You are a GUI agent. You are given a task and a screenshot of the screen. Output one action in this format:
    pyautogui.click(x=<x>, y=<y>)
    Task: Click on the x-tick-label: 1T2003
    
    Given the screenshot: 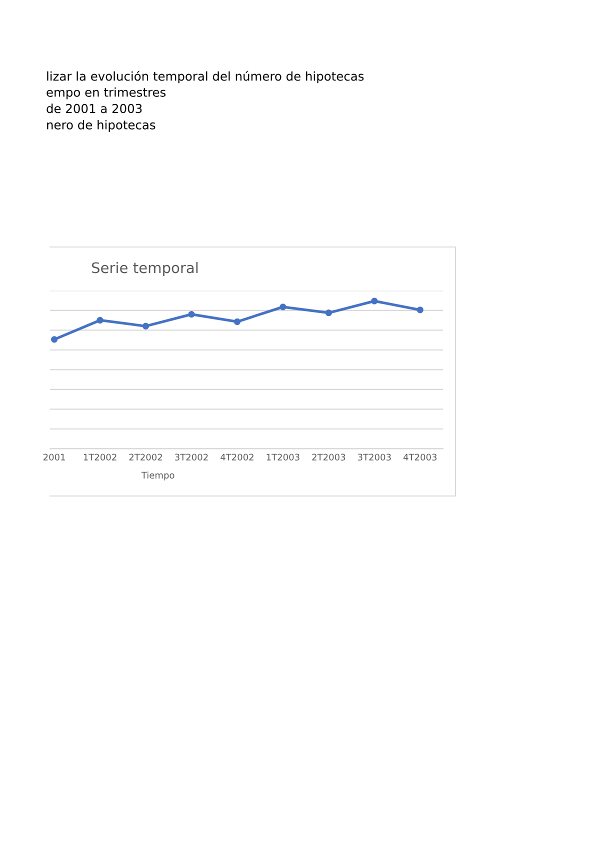 What is the action you would take?
    pyautogui.click(x=283, y=457)
    